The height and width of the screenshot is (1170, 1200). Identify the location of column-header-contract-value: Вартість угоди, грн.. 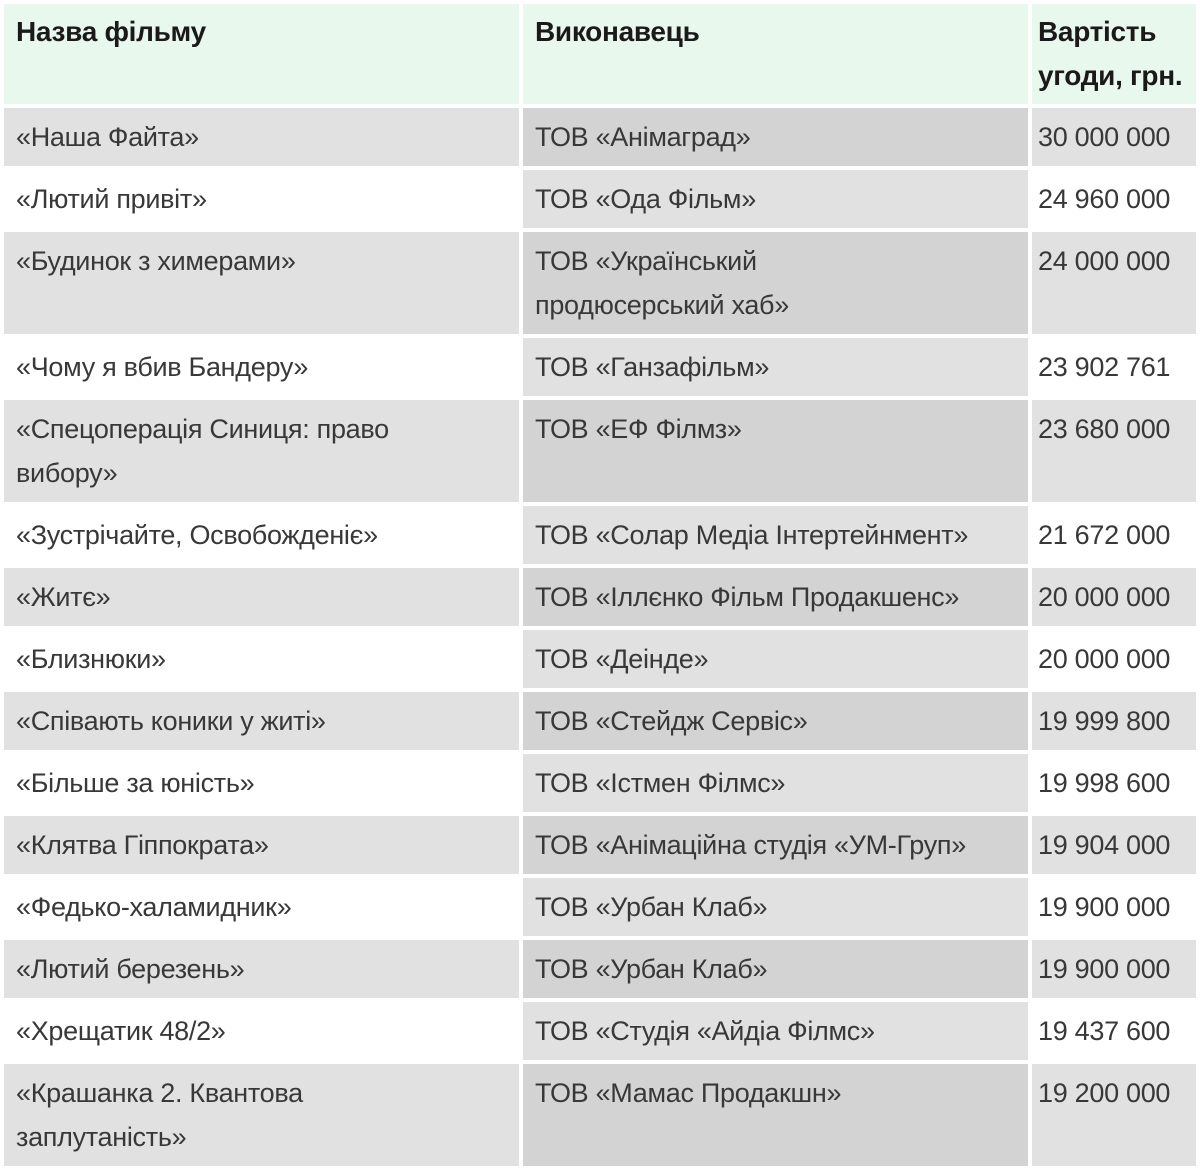
(1114, 54).